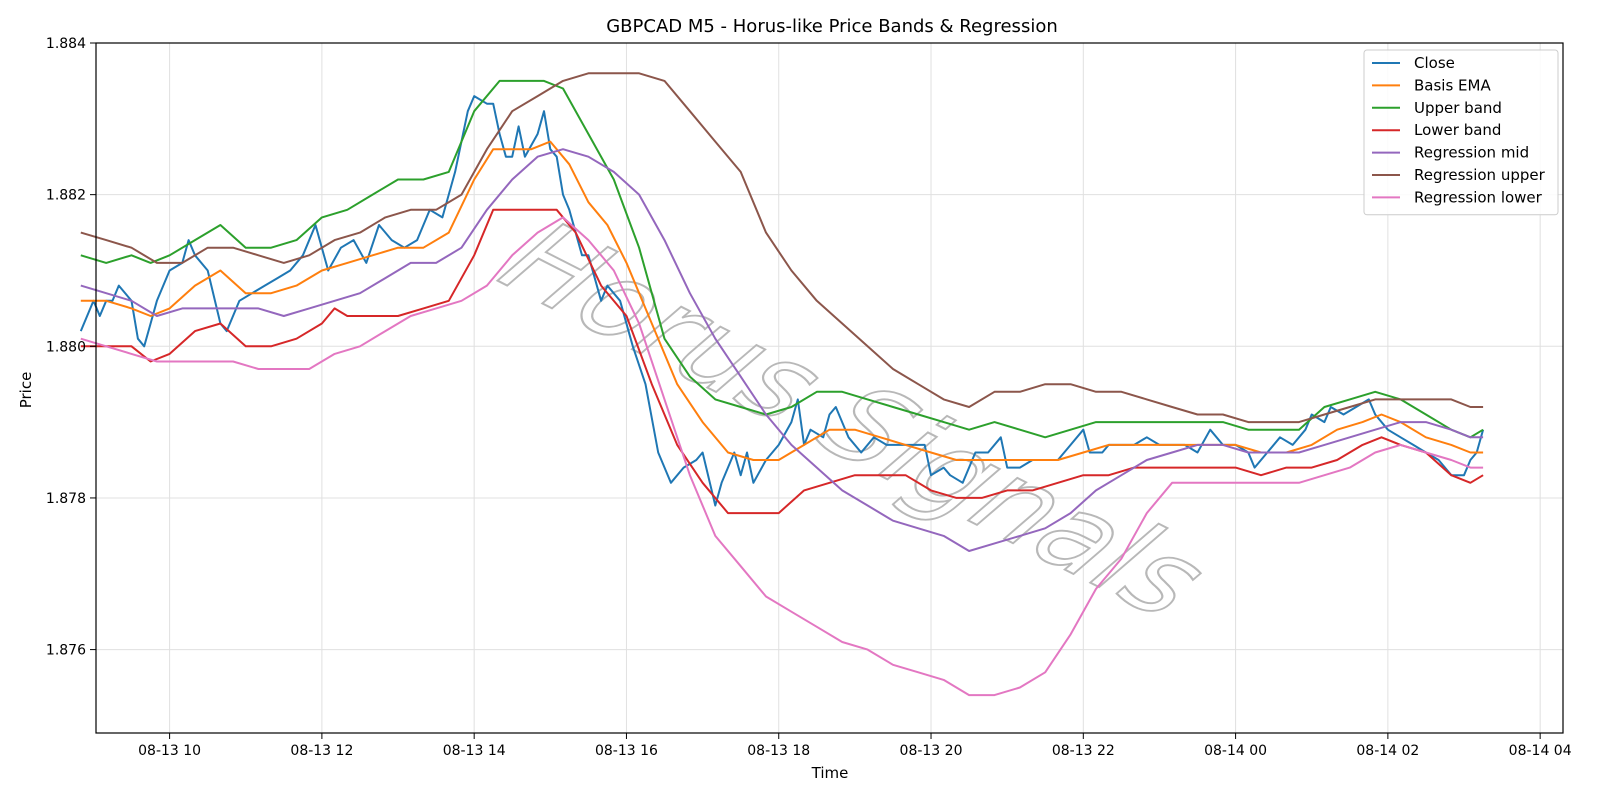 The height and width of the screenshot is (800, 1600). What do you see at coordinates (1458, 108) in the screenshot?
I see `legend-label-upper-band: Upper band` at bounding box center [1458, 108].